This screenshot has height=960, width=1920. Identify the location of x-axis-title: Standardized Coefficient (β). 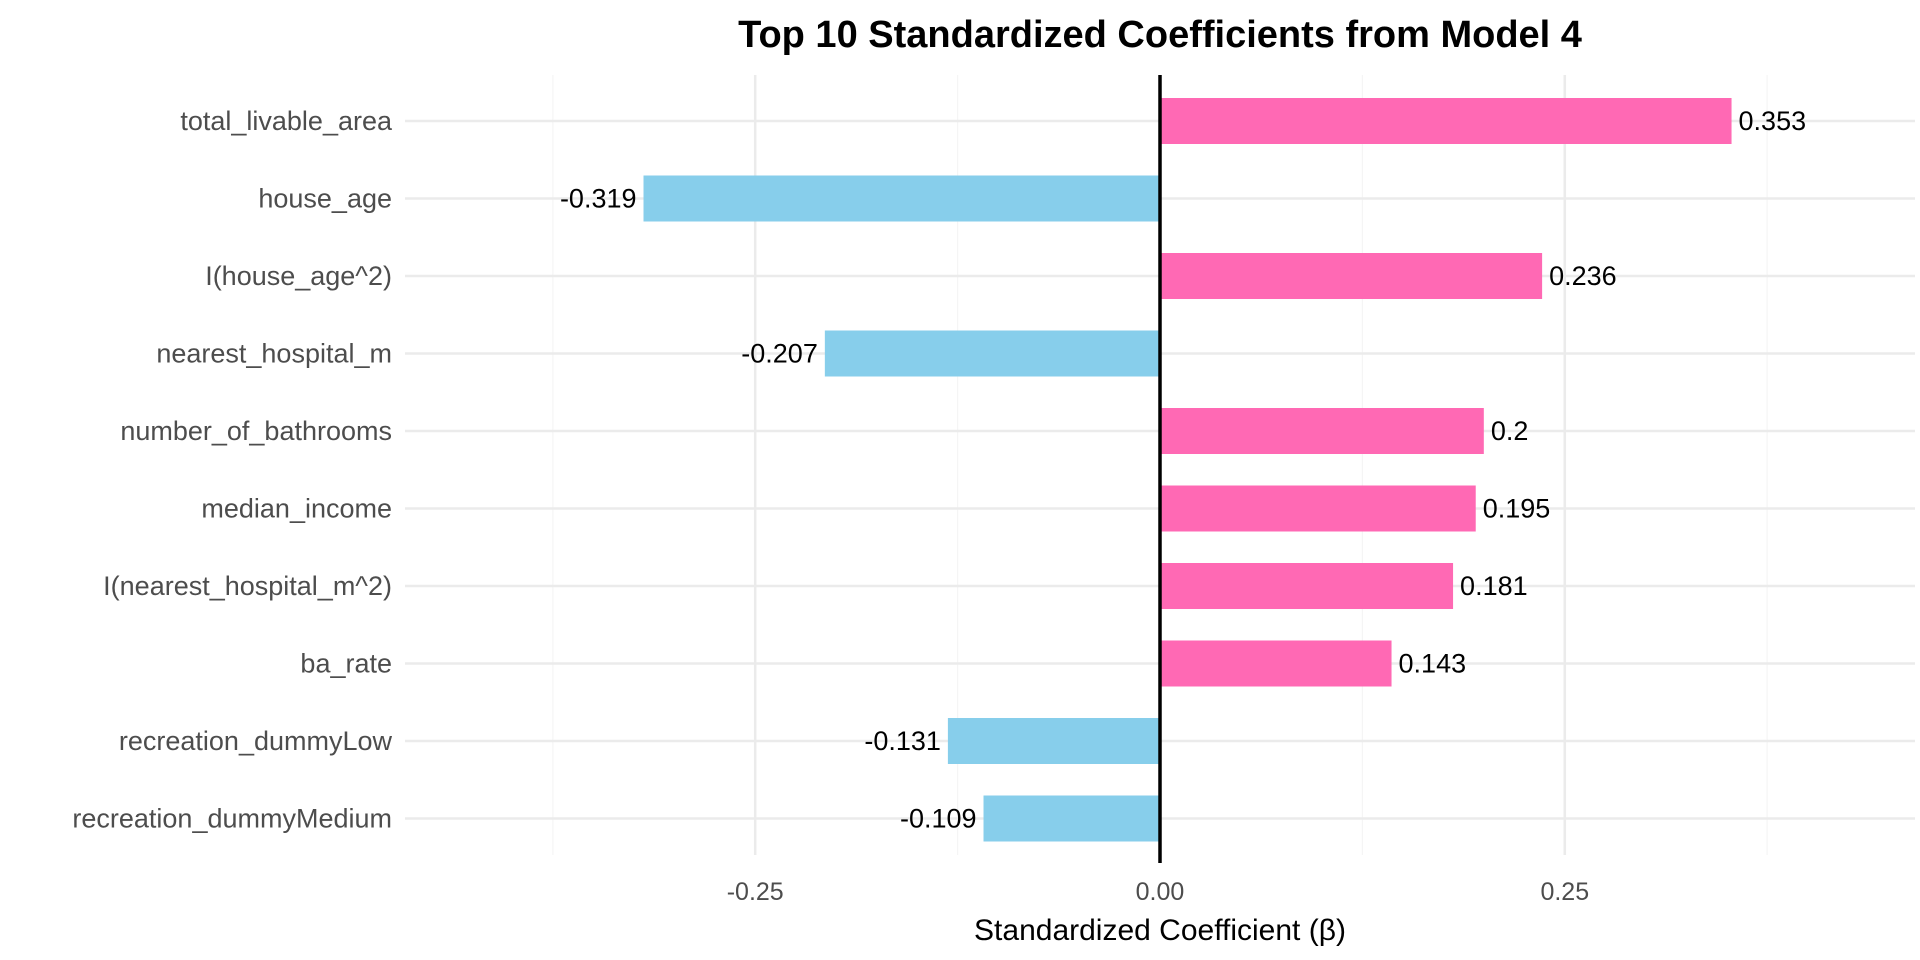
(1160, 930).